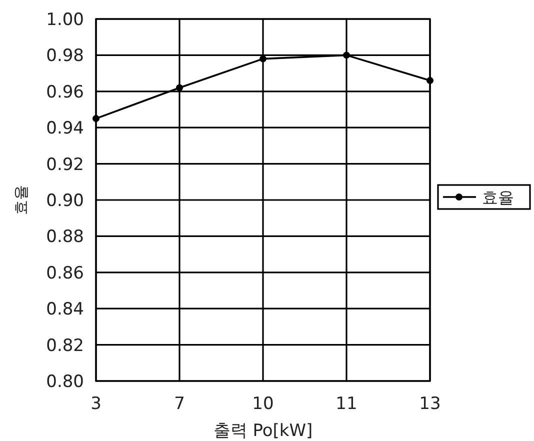 The height and width of the screenshot is (441, 534). What do you see at coordinates (498, 197) in the screenshot?
I see `legend-label: 효율` at bounding box center [498, 197].